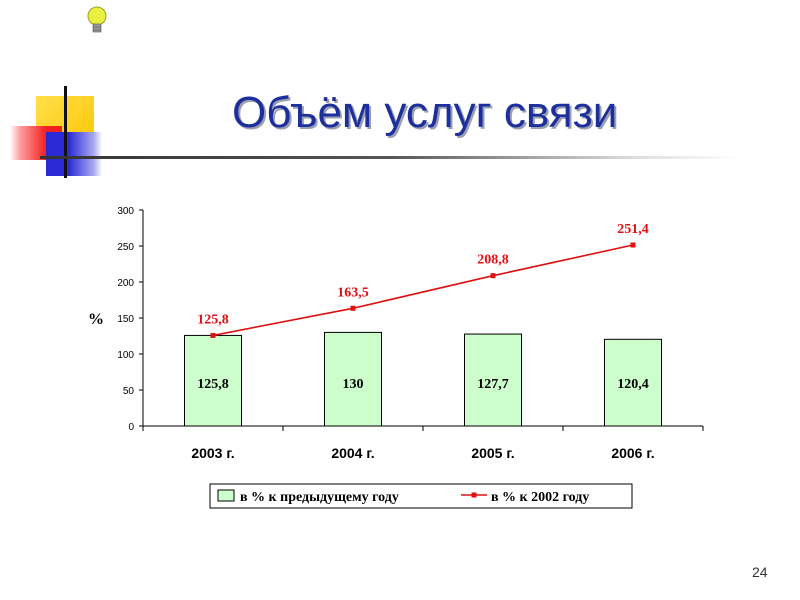 The width and height of the screenshot is (800, 600). What do you see at coordinates (125, 247) in the screenshot?
I see `y-tick-label: 250` at bounding box center [125, 247].